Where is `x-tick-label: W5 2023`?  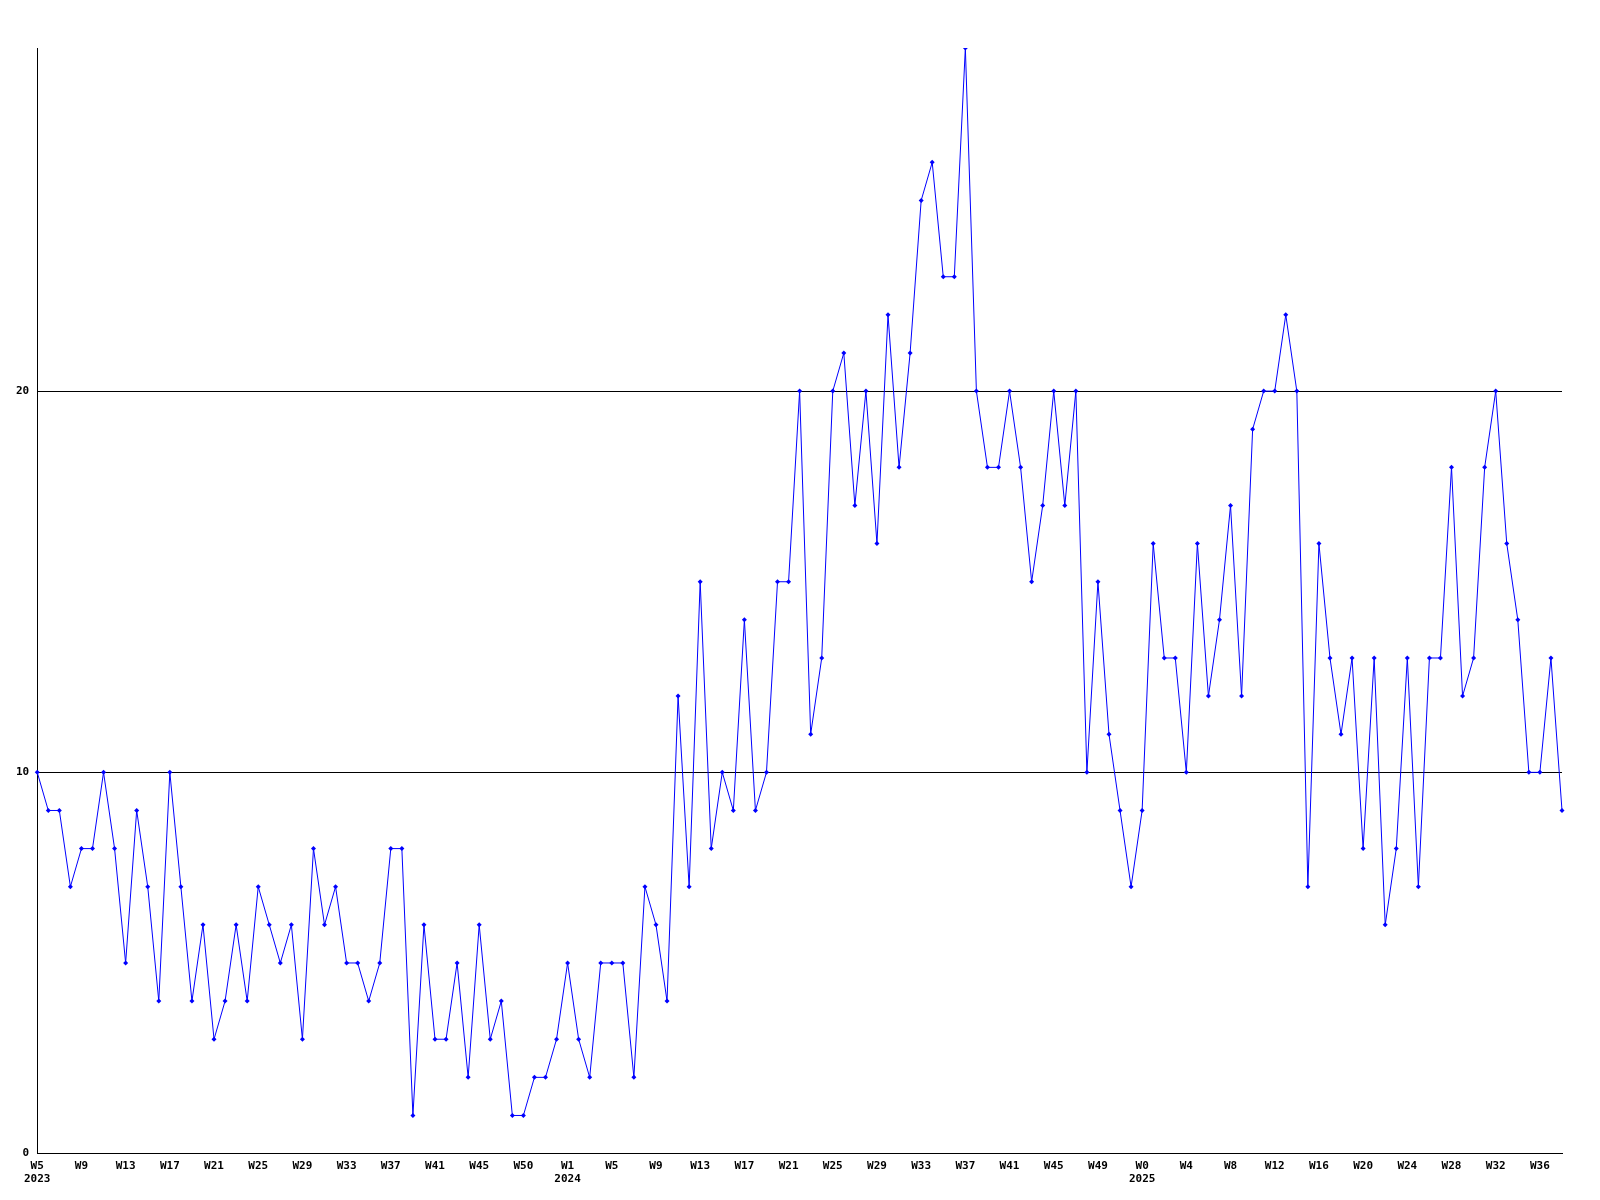 x-tick-label: W5 2023 is located at coordinates (37, 1172).